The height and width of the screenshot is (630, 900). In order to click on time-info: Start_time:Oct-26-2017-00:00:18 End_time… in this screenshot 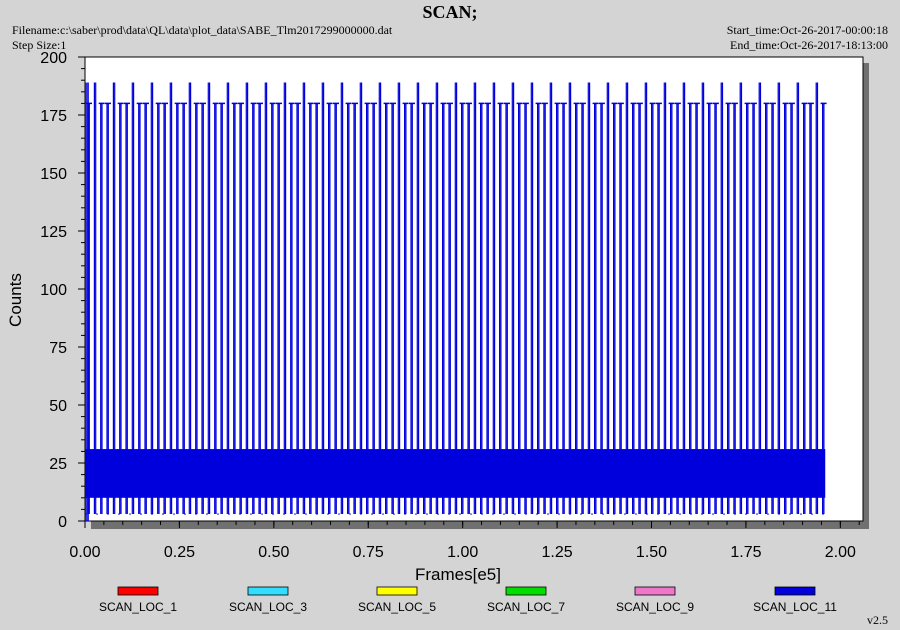, I will do `click(807, 38)`.